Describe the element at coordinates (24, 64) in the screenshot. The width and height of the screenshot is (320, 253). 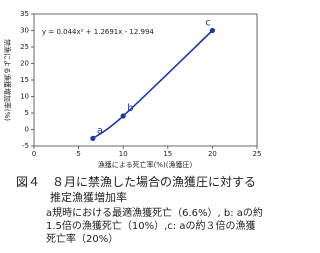
I see `y-tick-label: 20` at that location.